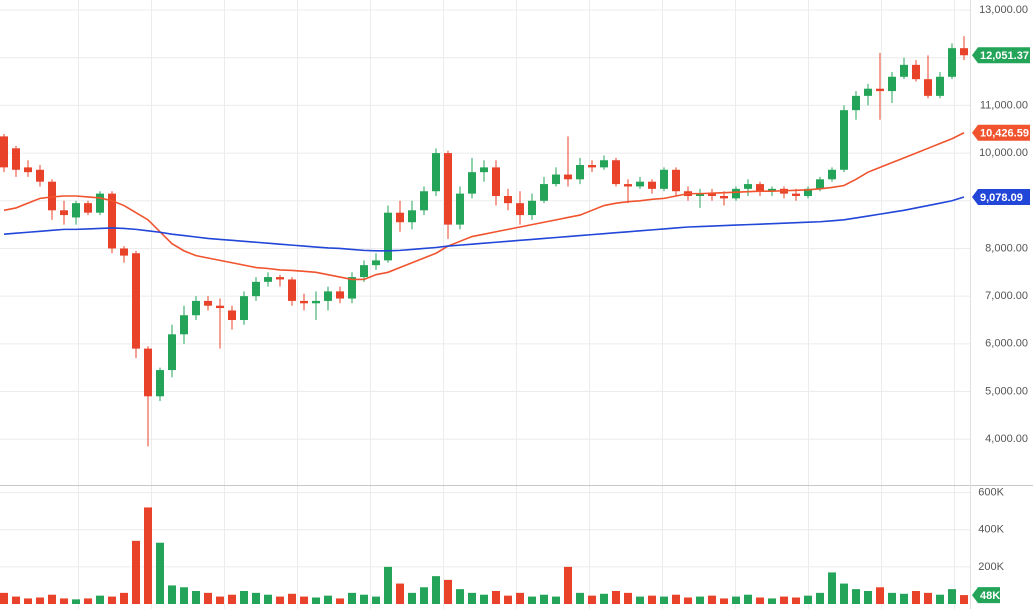  What do you see at coordinates (1003, 153) in the screenshot?
I see `y-tick-label: 10,000.00` at bounding box center [1003, 153].